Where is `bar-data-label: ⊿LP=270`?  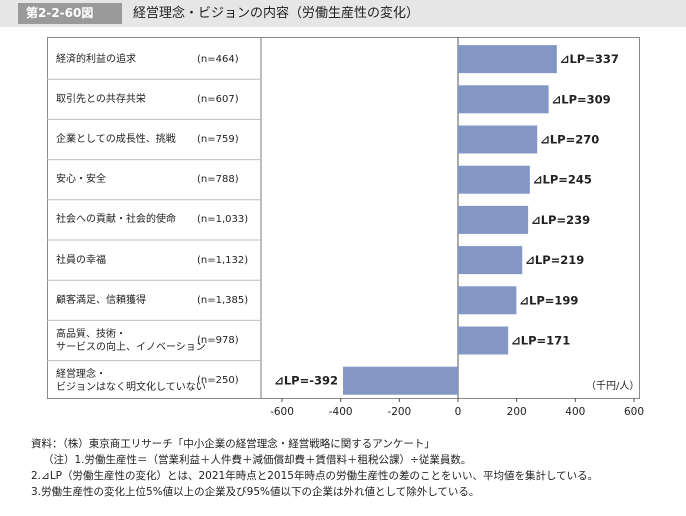 bar-data-label: ⊿LP=270 is located at coordinates (569, 140).